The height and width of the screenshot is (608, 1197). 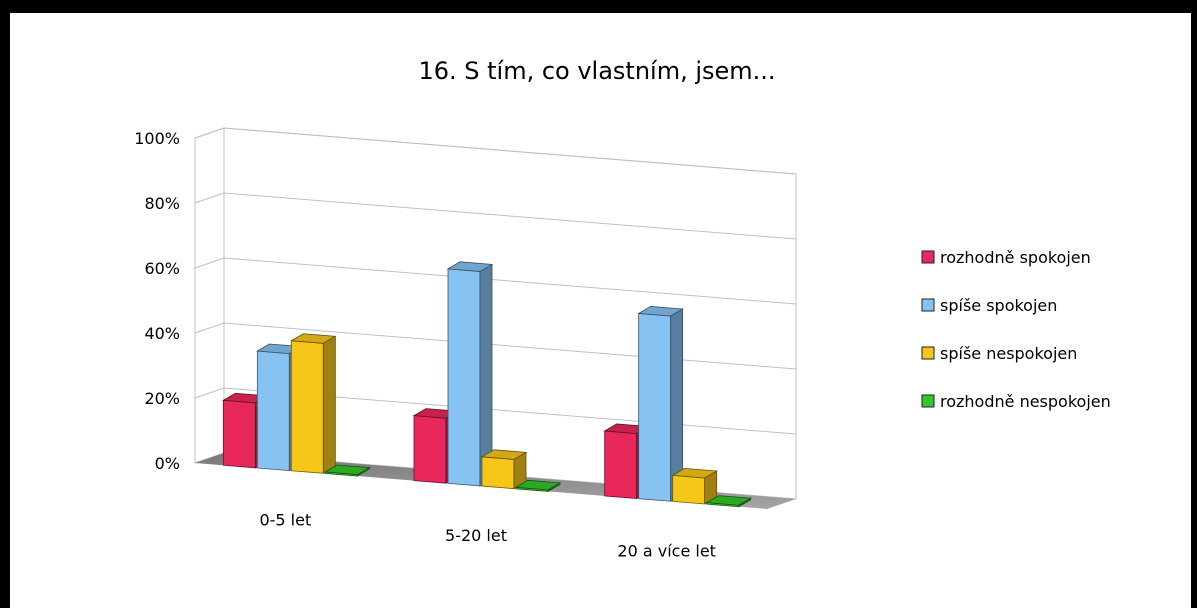 I want to click on y-tick-label: 100%, so click(x=157, y=138).